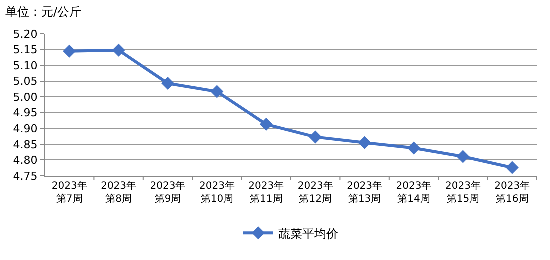 The image size is (550, 260). Describe the element at coordinates (512, 192) in the screenshot. I see `x-tick-label: 2023年第16周` at that location.